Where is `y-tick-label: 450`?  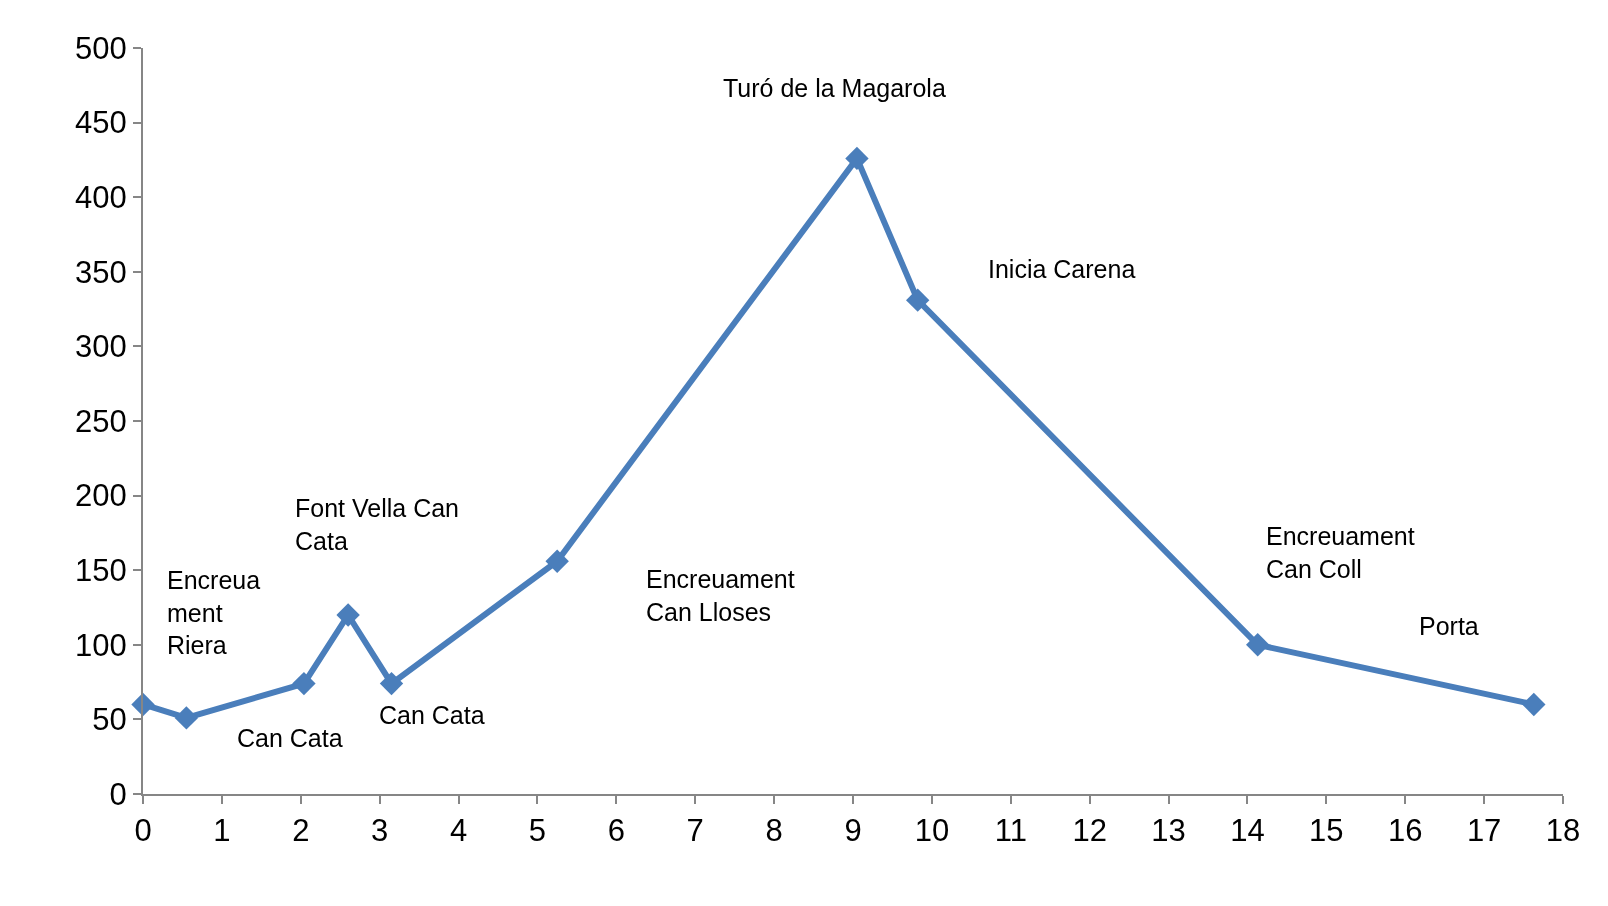
y-tick-label: 450 is located at coordinates (101, 123).